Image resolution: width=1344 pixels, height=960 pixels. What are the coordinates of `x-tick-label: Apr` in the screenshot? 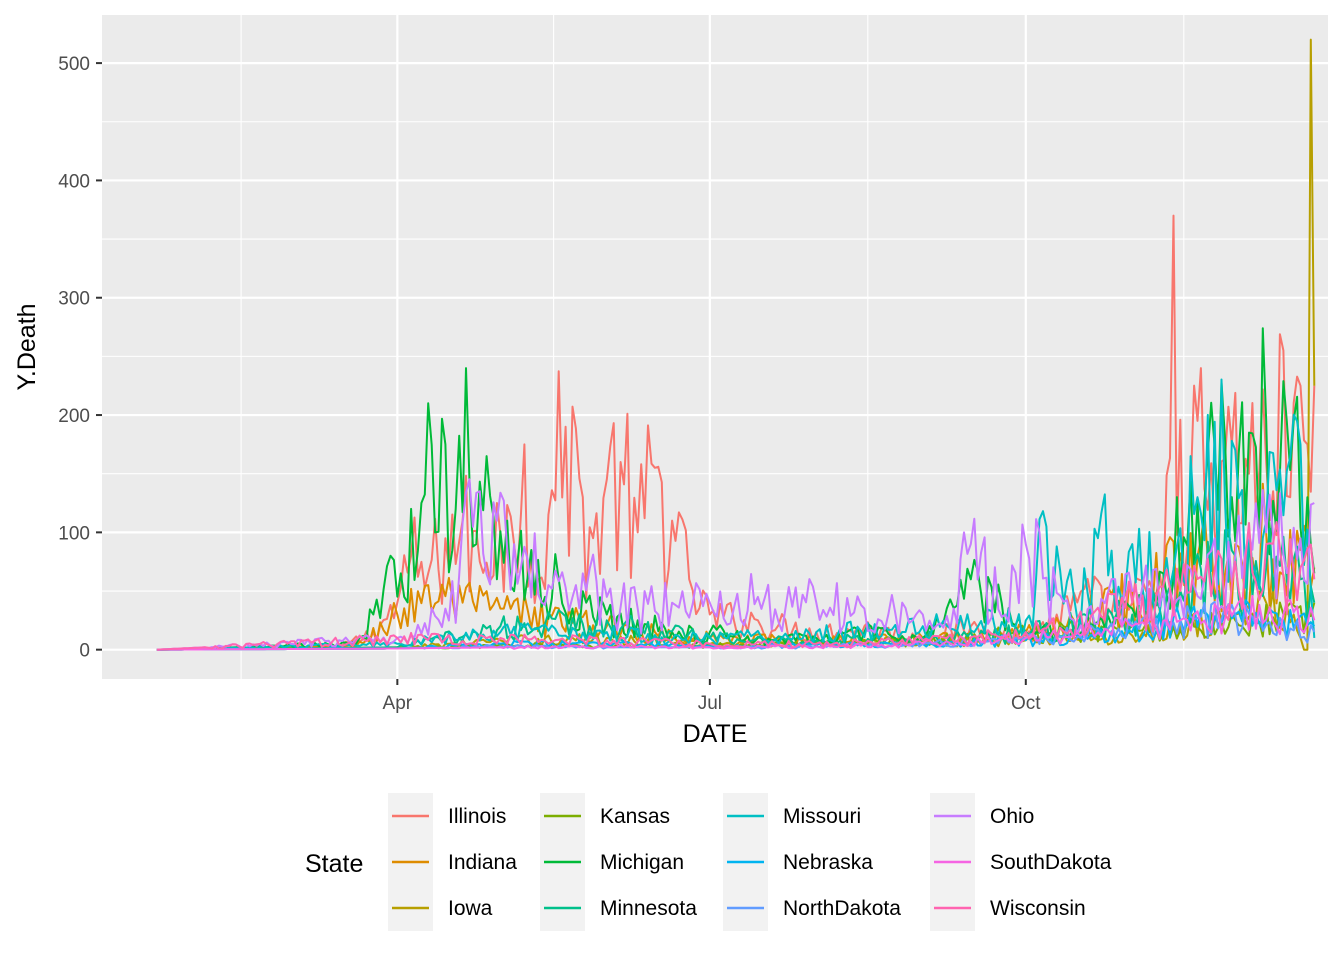 It's located at (398, 703).